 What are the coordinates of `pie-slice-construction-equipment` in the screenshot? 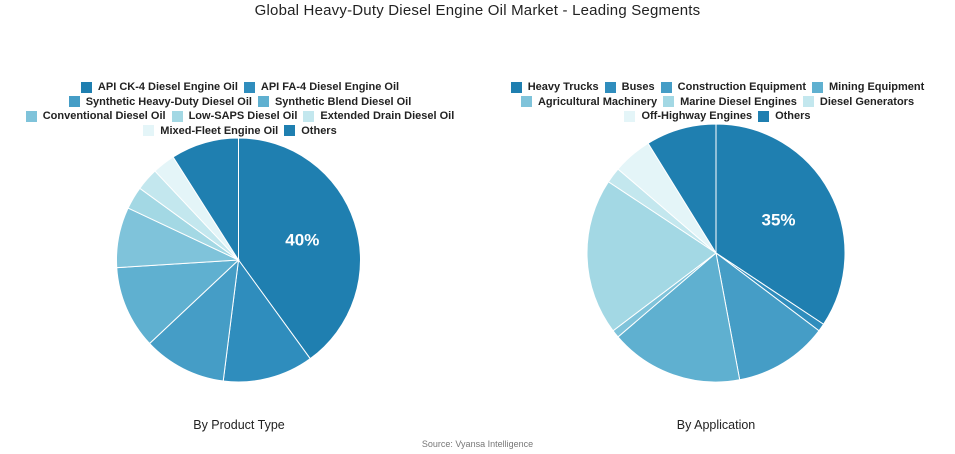 It's located at (767, 316).